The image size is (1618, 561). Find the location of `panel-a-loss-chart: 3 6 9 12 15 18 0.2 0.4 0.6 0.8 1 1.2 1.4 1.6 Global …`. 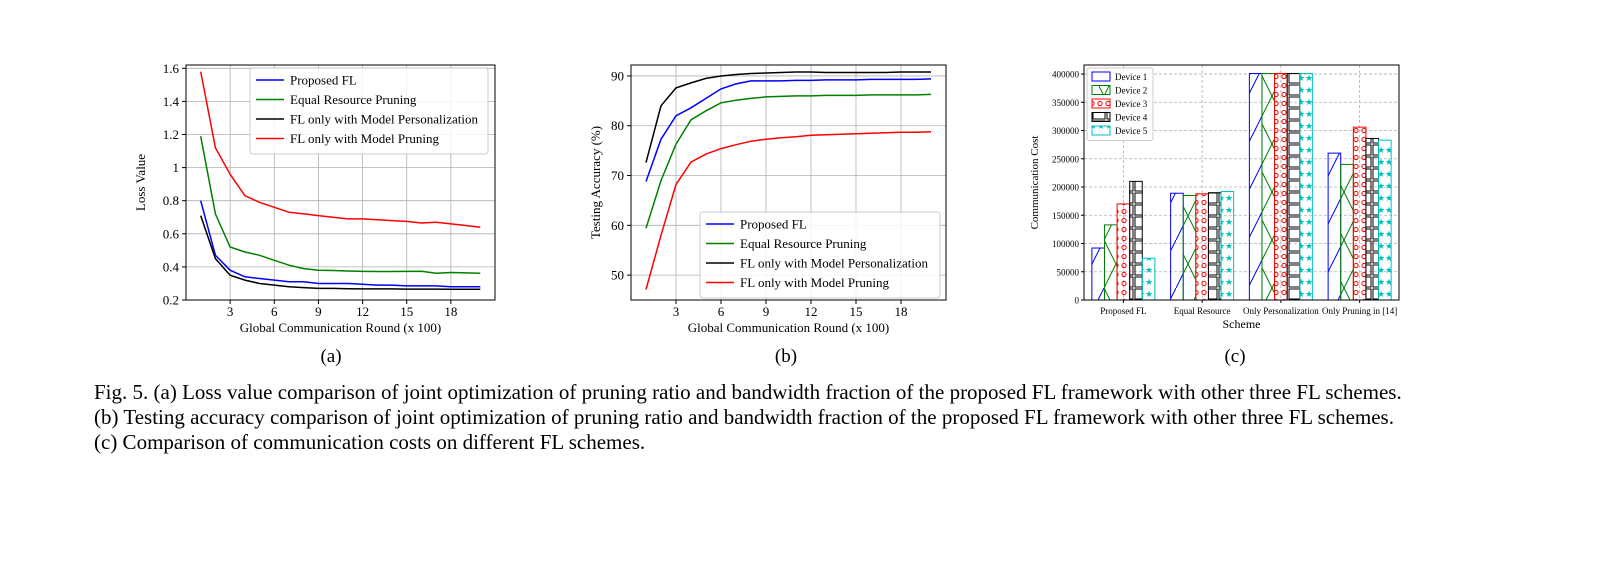

panel-a-loss-chart: 3 6 9 12 15 18 0.2 0.4 0.6 0.8 1 1.2 1.4 1.6 Global … is located at coordinates (314, 198).